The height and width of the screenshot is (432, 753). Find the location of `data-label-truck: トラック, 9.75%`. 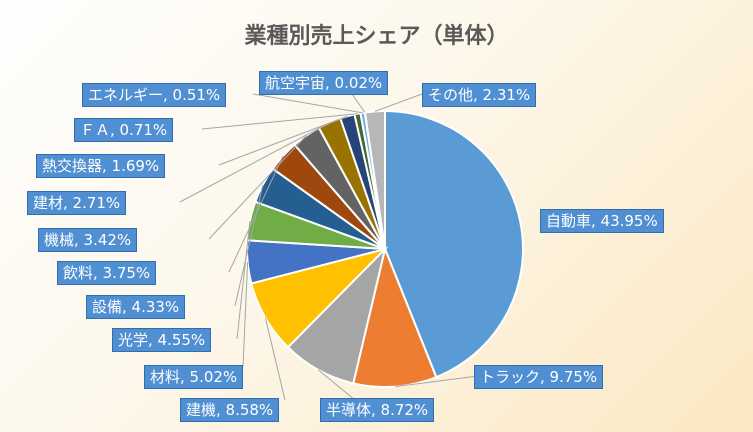

data-label-truck: トラック, 9.75% is located at coordinates (539, 377).